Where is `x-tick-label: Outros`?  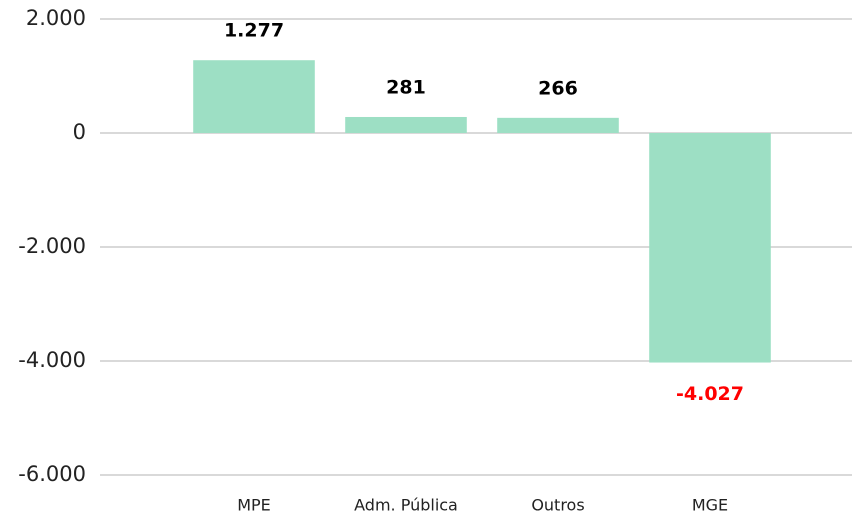 x-tick-label: Outros is located at coordinates (557, 505).